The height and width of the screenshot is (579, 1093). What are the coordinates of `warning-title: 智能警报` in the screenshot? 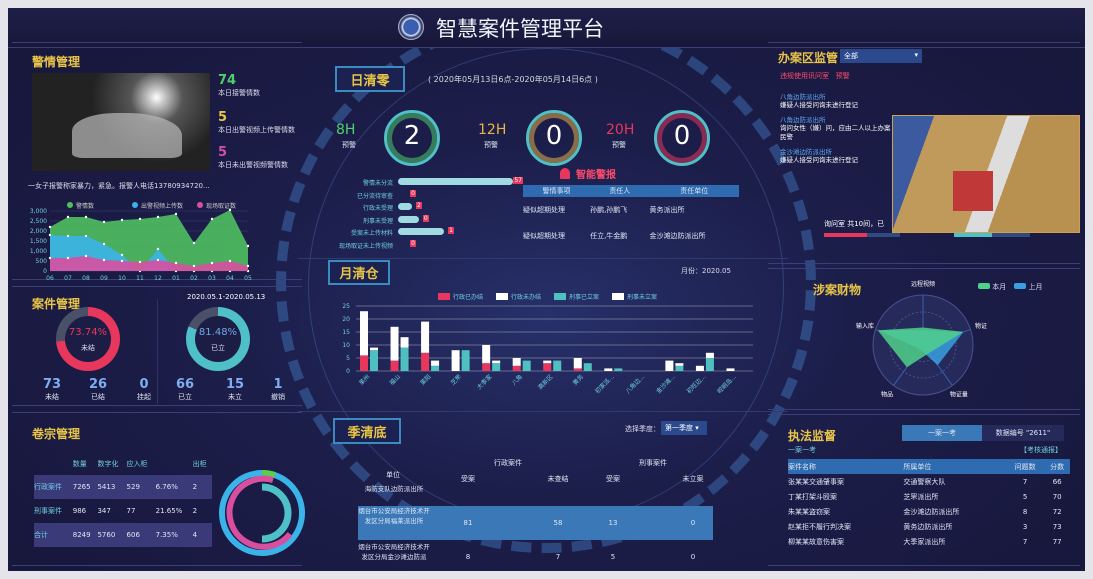 It's located at (596, 175).